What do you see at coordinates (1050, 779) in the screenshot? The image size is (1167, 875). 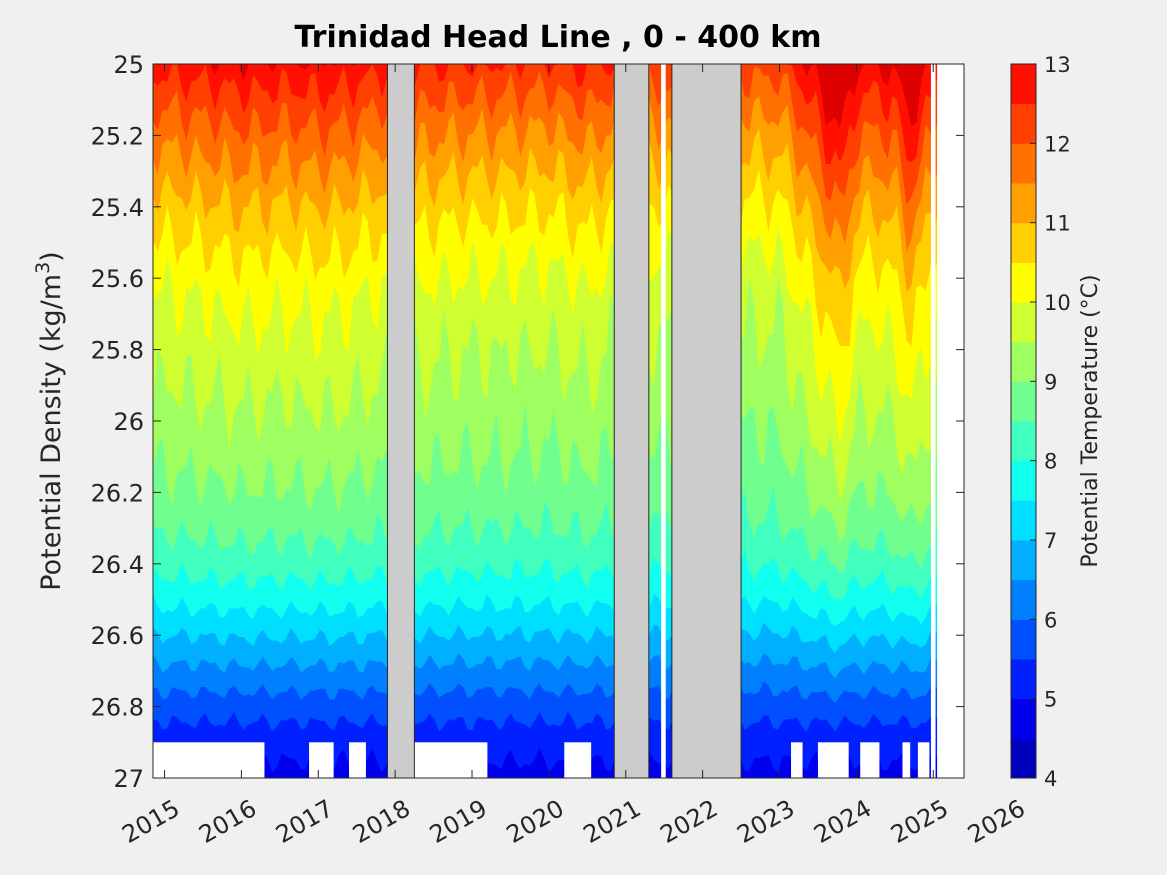 I see `colorbar-tick-label: 4` at bounding box center [1050, 779].